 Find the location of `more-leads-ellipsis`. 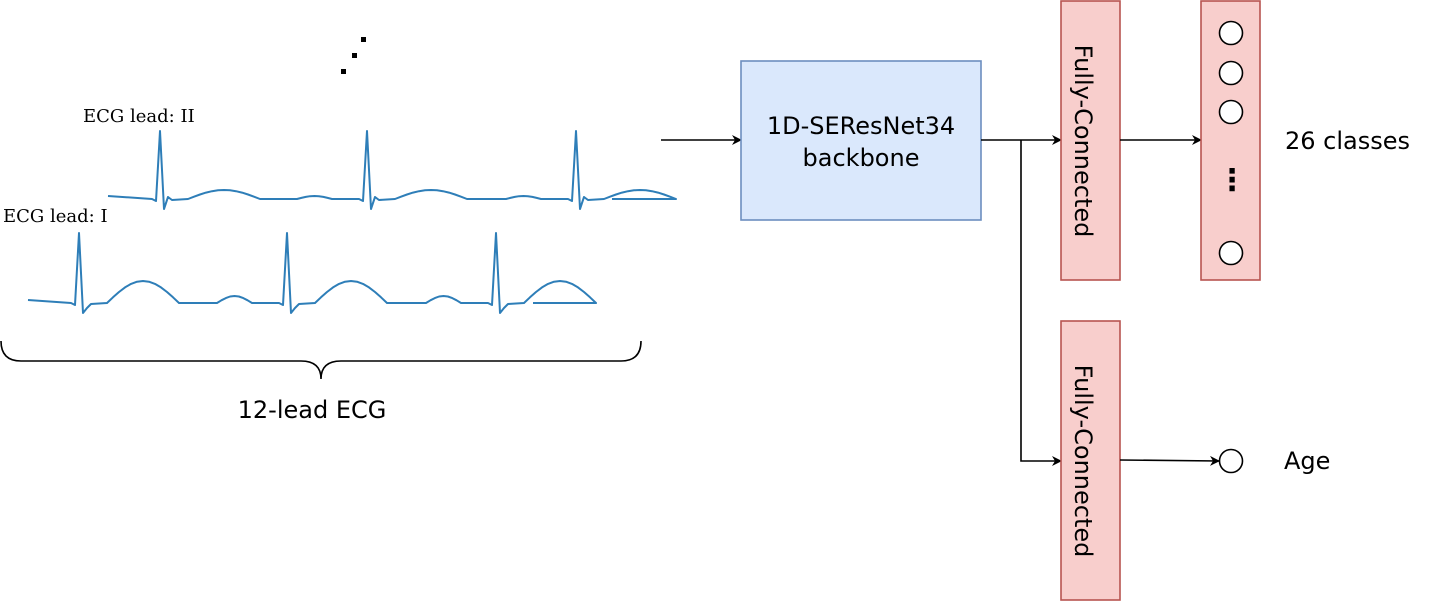

more-leads-ellipsis is located at coordinates (353, 55).